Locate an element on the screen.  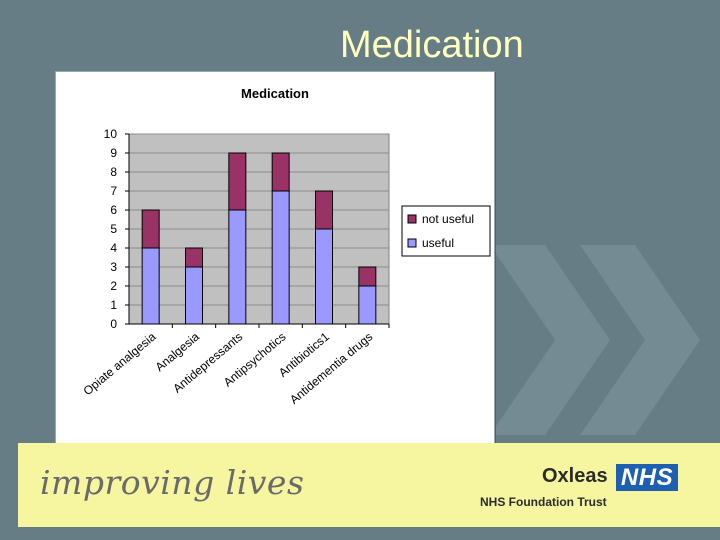
y-tick-label: 3 is located at coordinates (113, 267).